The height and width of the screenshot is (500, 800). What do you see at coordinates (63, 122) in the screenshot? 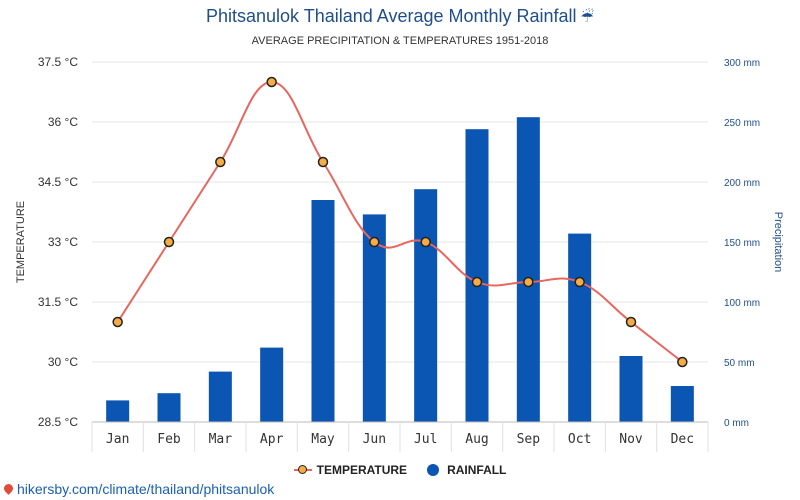
I see `left-tick-label: 36 °C` at bounding box center [63, 122].